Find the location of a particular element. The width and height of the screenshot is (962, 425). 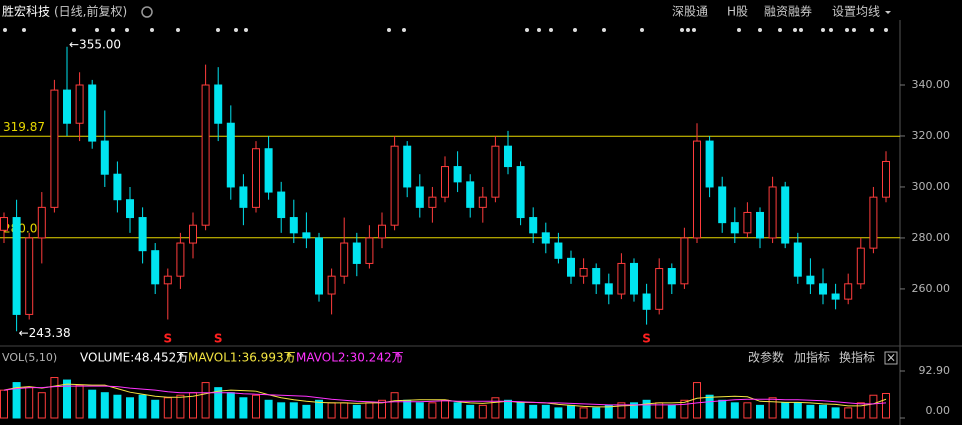

button: 换指标 is located at coordinates (857, 357).